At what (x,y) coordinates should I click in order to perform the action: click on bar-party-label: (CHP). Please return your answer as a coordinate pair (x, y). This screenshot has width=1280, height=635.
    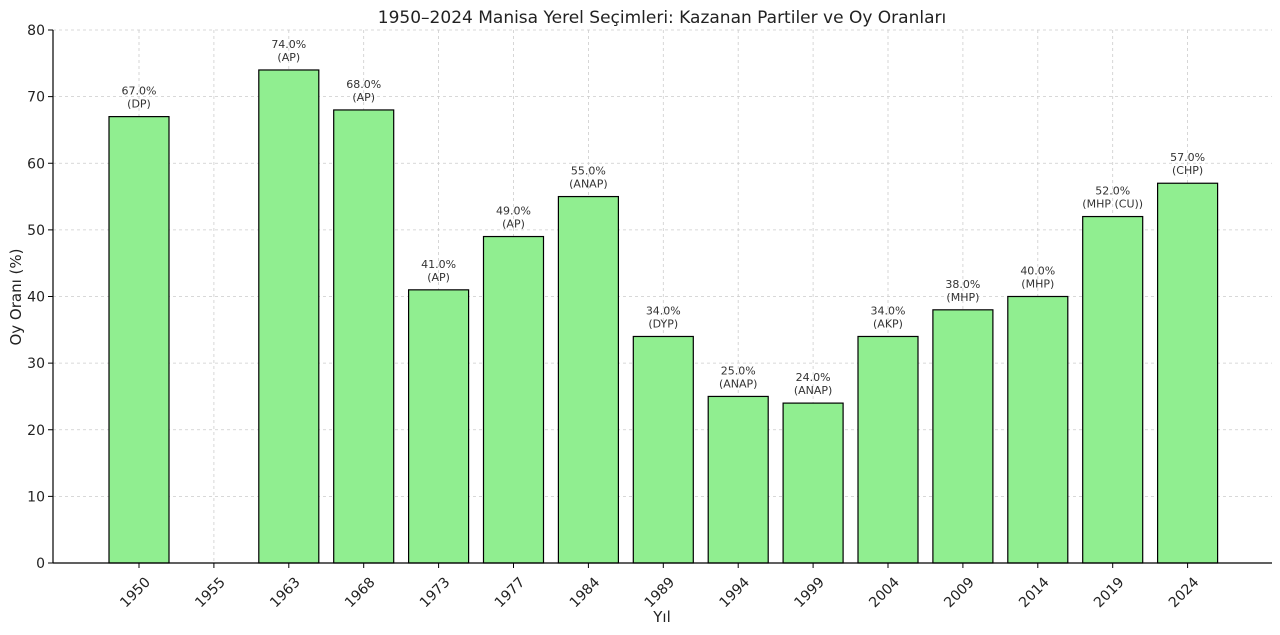
    Looking at the image, I should click on (1187, 170).